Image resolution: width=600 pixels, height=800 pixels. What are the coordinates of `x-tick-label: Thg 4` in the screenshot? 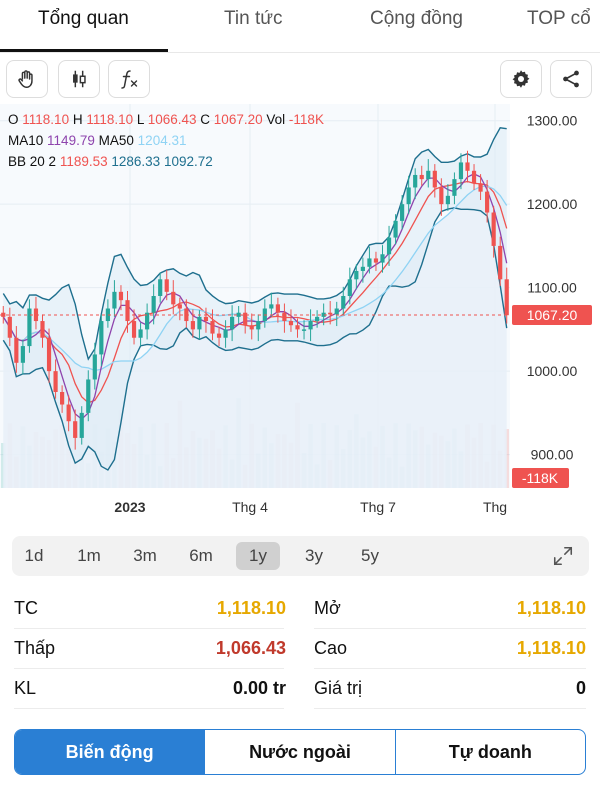 It's located at (250, 507).